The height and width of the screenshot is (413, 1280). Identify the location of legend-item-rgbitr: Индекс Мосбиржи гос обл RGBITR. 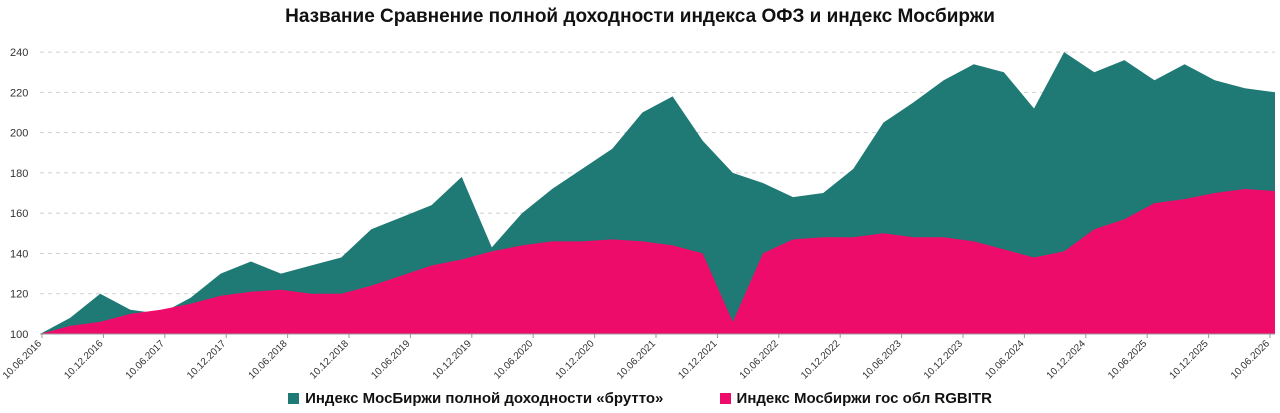
(855, 398).